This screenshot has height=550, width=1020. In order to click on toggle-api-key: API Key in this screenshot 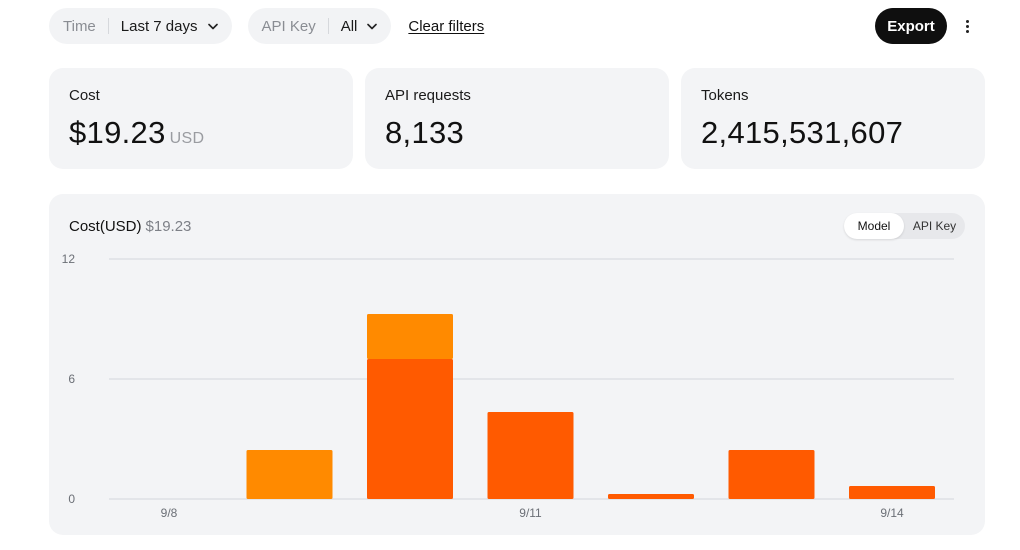, I will do `click(934, 226)`.